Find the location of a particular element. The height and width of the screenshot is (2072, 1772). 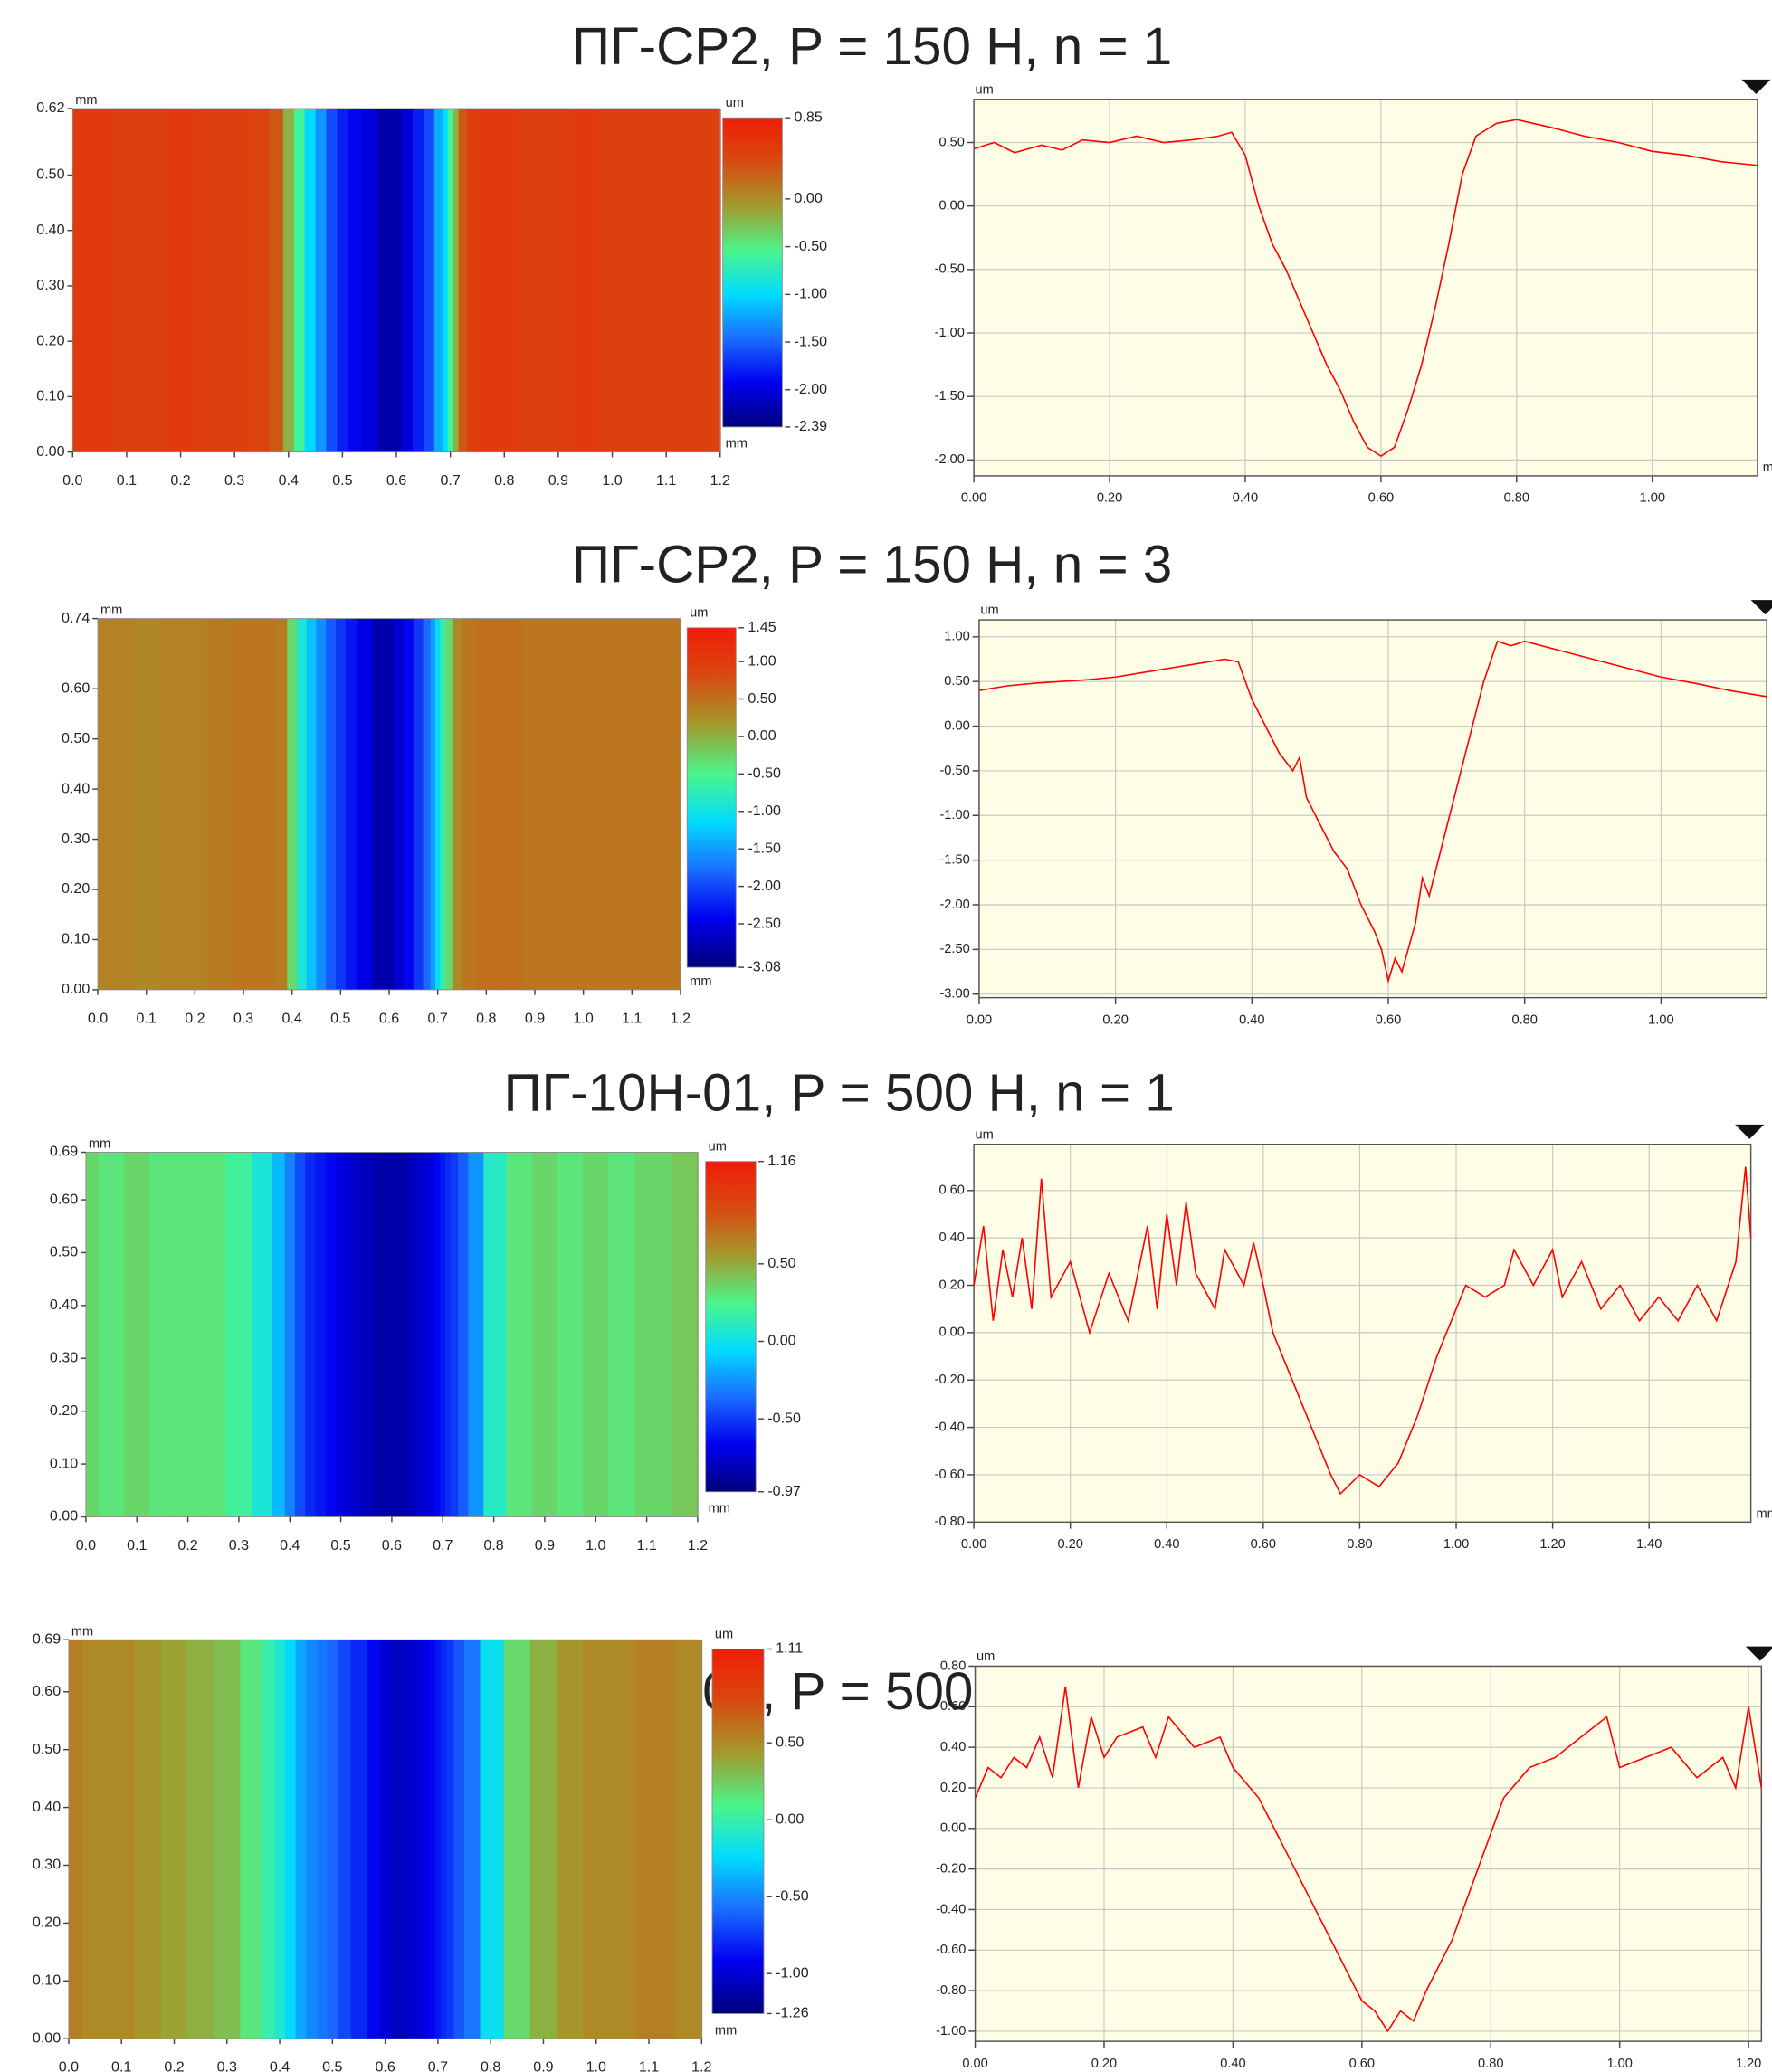

plot-area is located at coordinates (1366, 287).